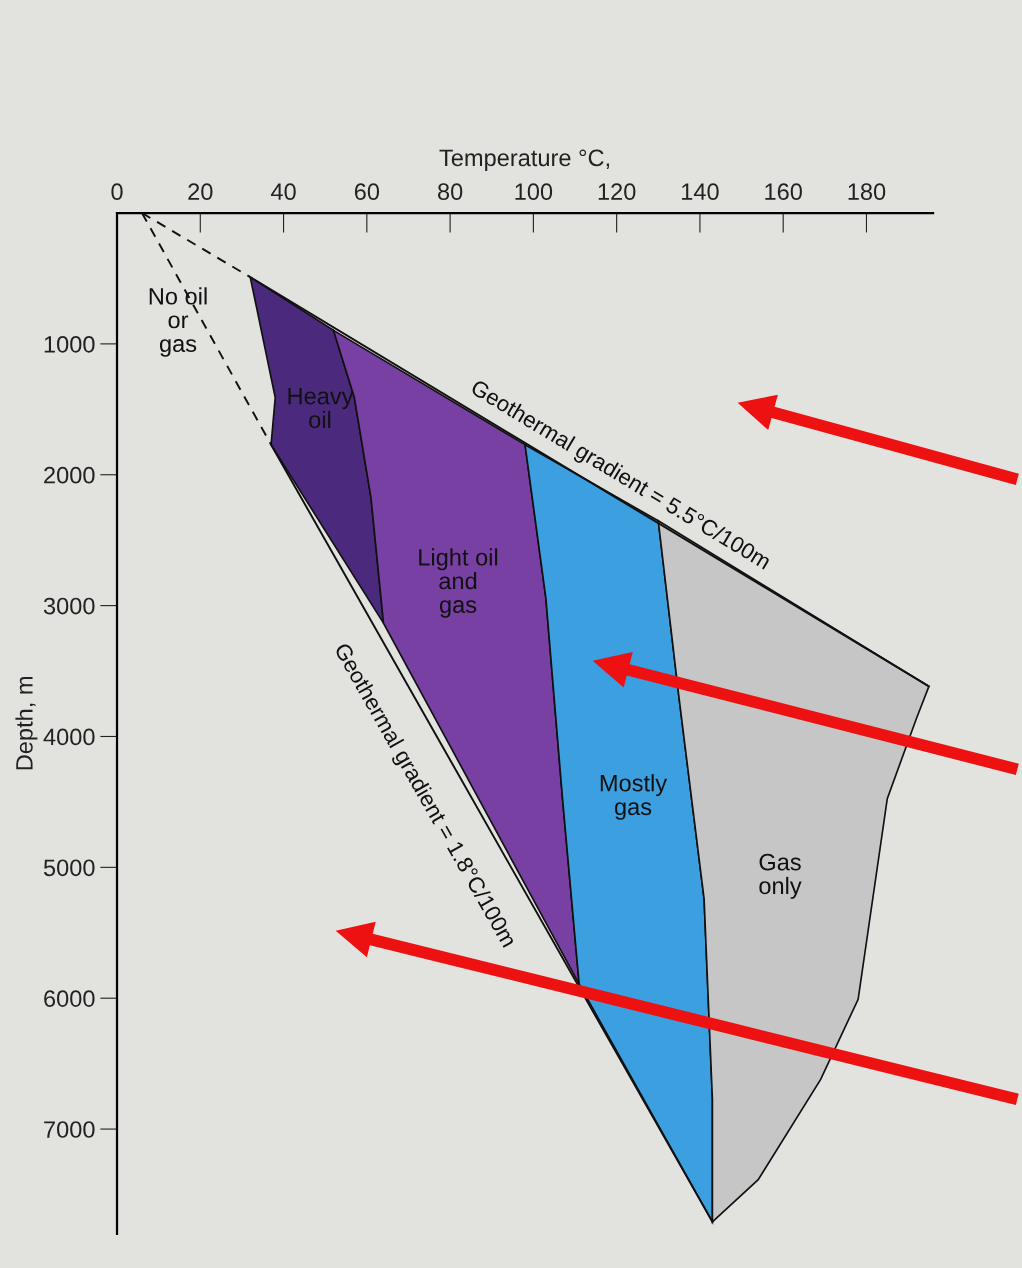 The height and width of the screenshot is (1268, 1022). What do you see at coordinates (200, 192) in the screenshot?
I see `x-tick-label: 20` at bounding box center [200, 192].